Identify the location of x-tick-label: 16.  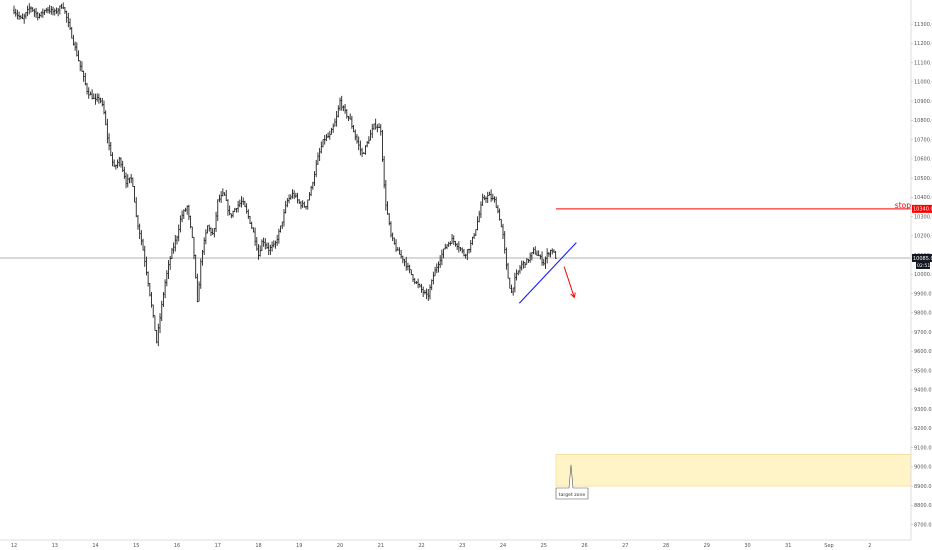
(177, 546).